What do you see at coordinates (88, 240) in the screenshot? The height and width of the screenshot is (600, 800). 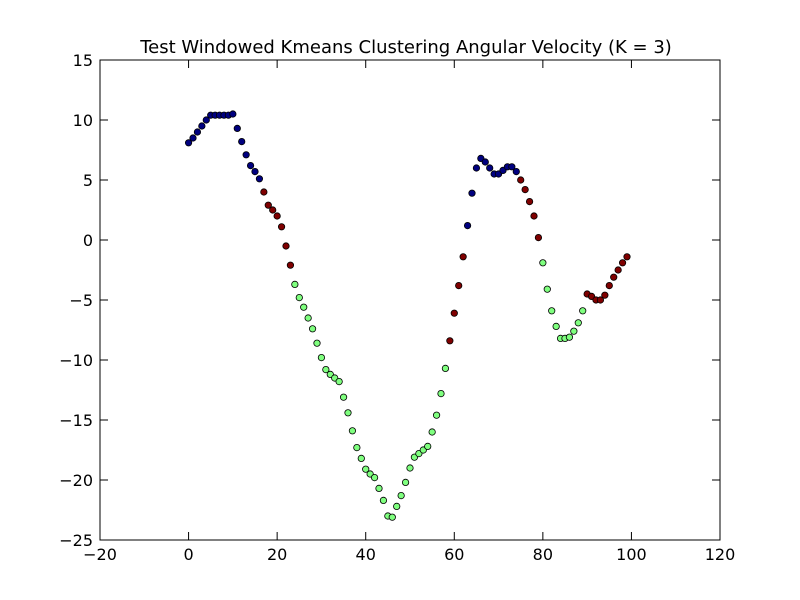 I see `y-tick-label: 0` at bounding box center [88, 240].